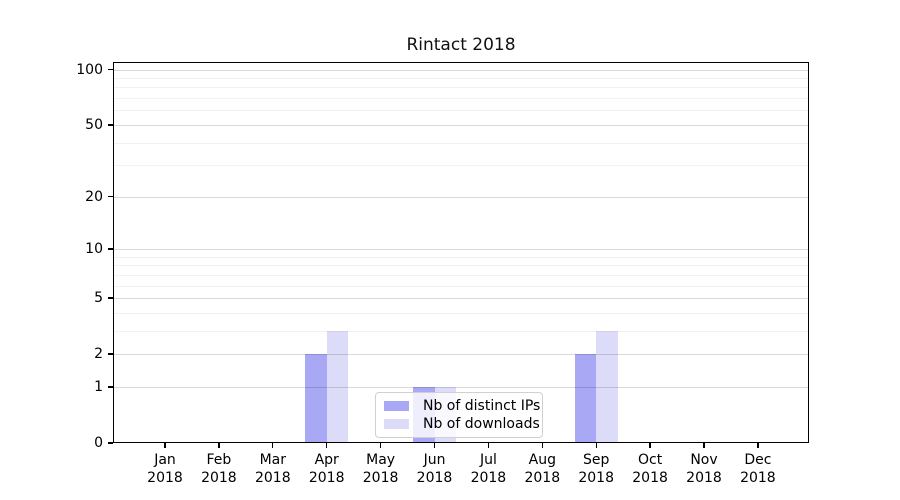 This screenshot has width=900, height=500. I want to click on x-tick-label-oct: Oct 2018, so click(650, 470).